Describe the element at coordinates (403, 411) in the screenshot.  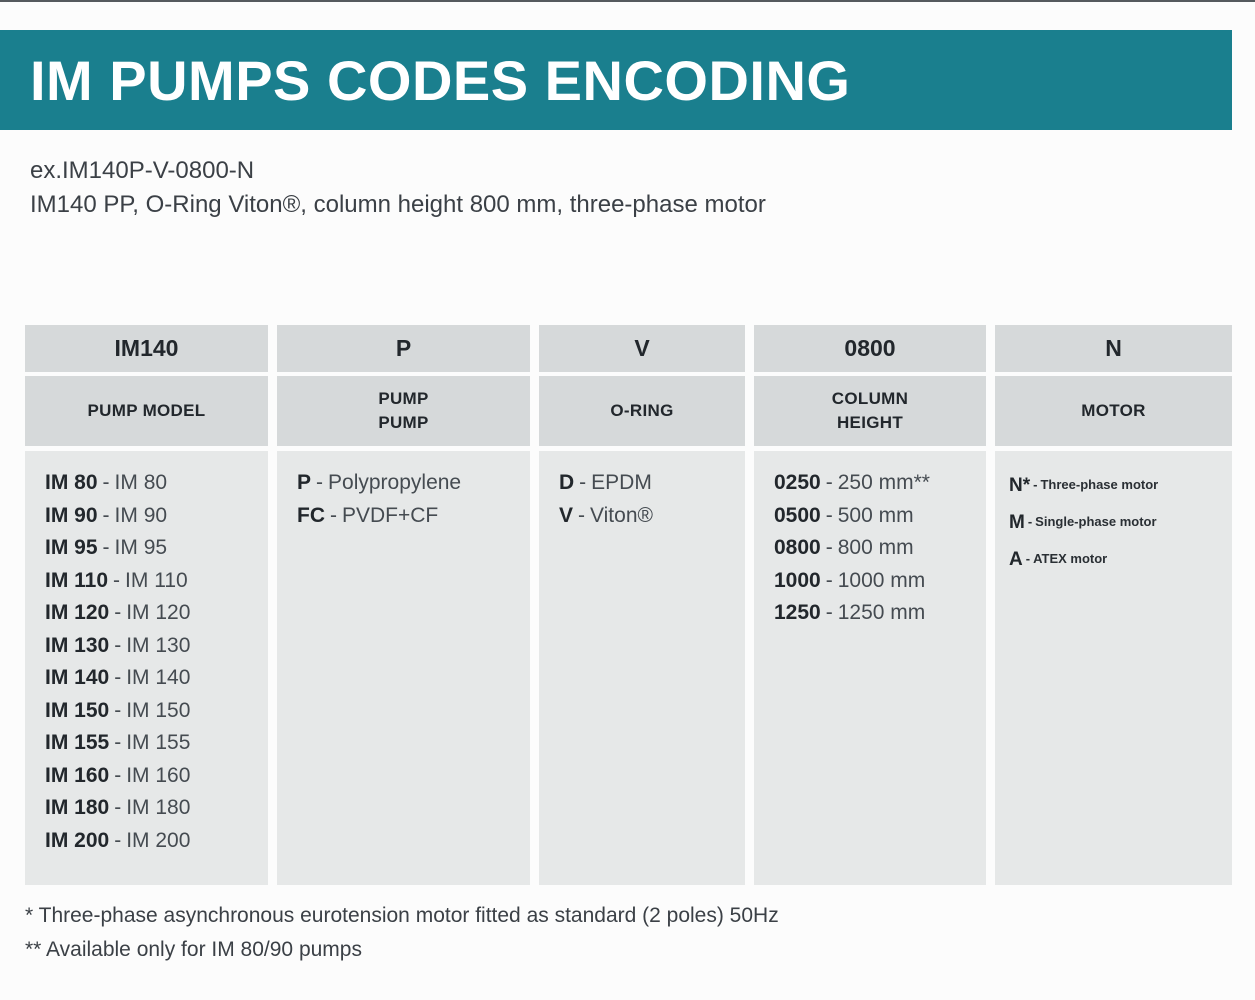
I see `column-header: PUMP PUMP` at that location.